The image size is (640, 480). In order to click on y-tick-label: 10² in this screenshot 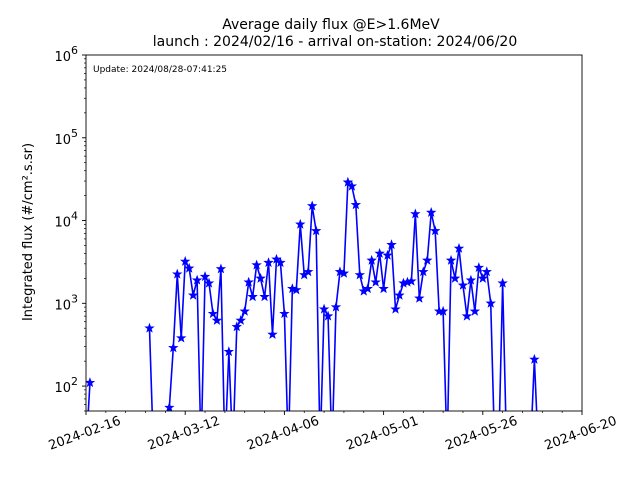, I will do `click(66, 385)`.